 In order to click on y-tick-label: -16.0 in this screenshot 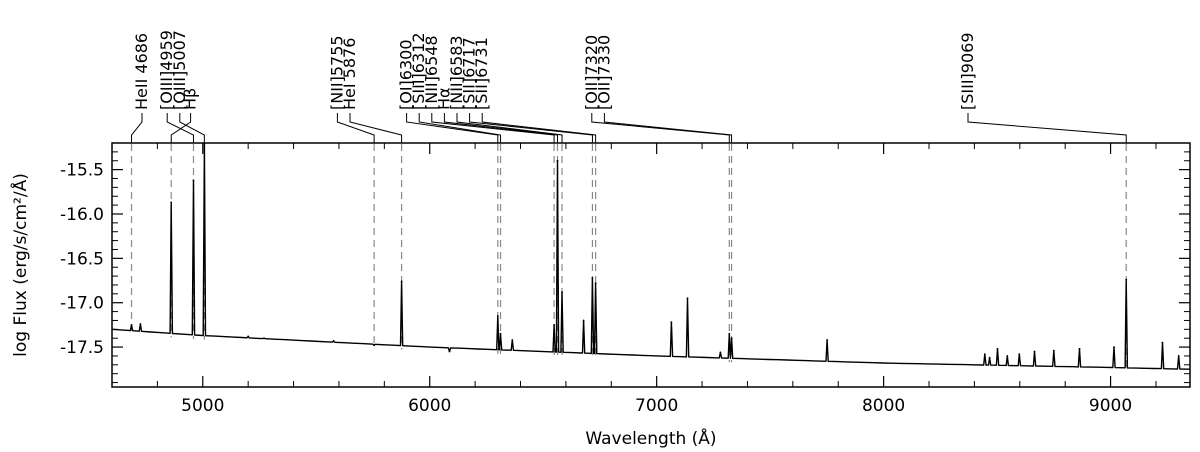, I will do `click(82, 215)`.